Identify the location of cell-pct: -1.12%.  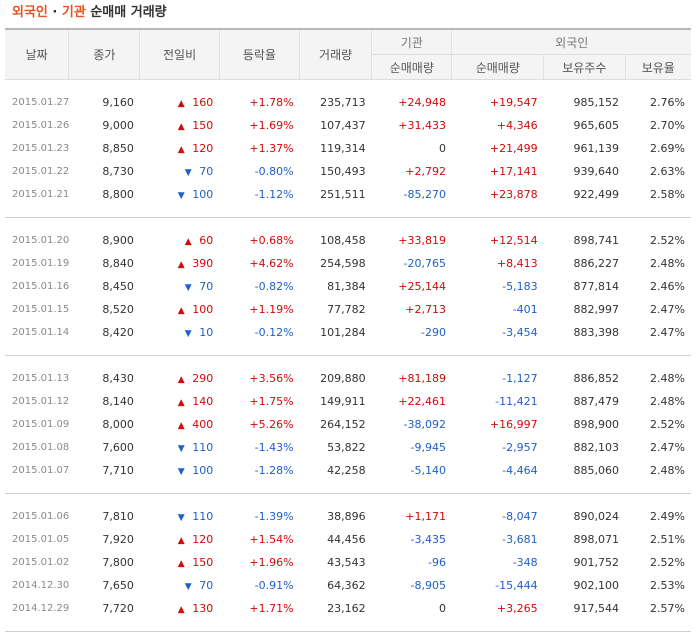
(259, 194).